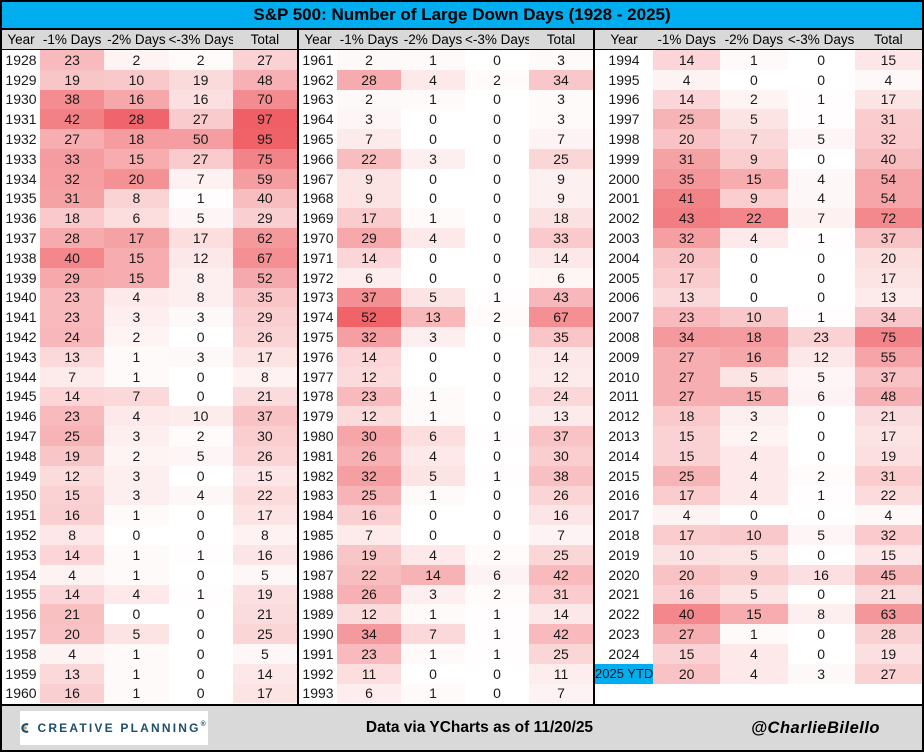 This screenshot has height=752, width=924. I want to click on table-row: 1995 4 0 0 4, so click(758, 79).